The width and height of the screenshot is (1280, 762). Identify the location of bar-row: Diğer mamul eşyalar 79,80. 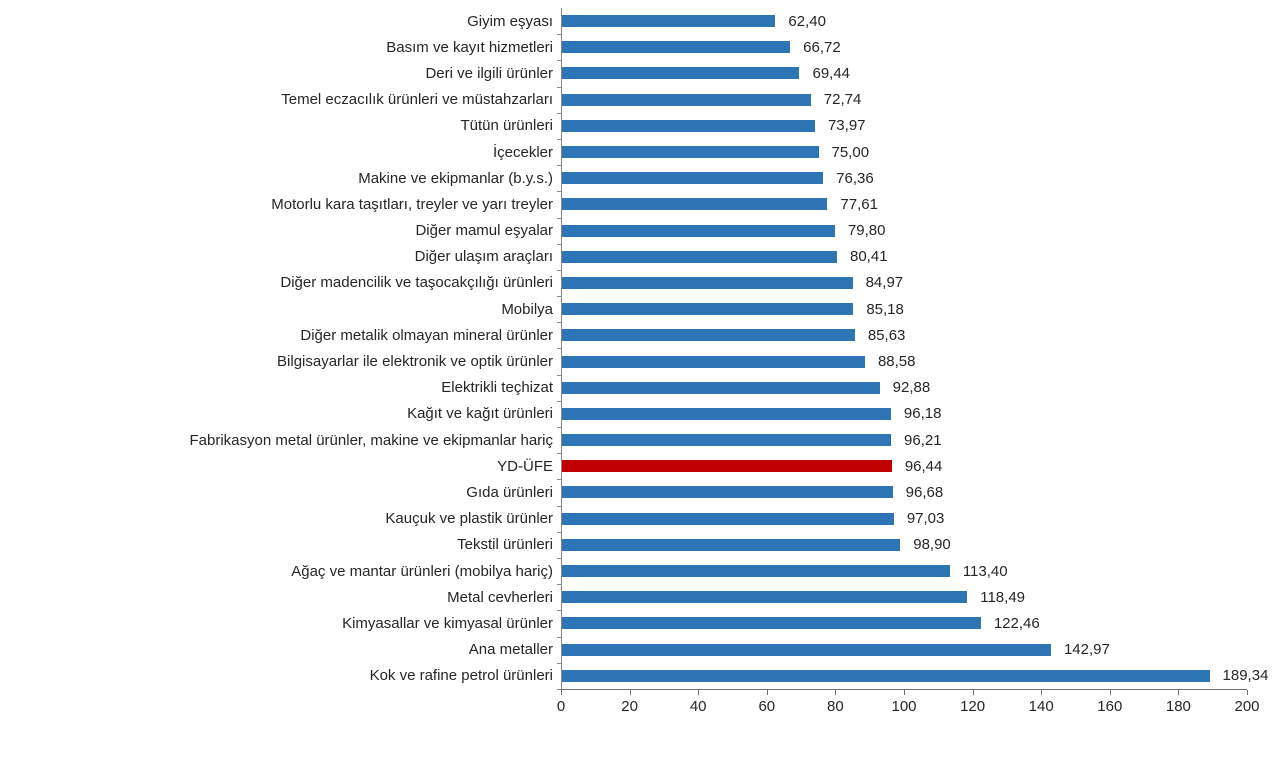
(640, 231).